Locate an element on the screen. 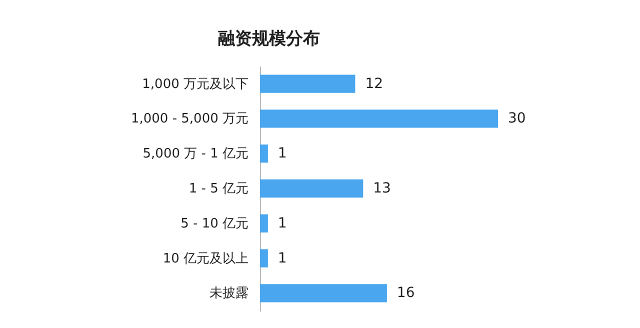  y-tick-label: 1,000 万元及以下 is located at coordinates (195, 84).